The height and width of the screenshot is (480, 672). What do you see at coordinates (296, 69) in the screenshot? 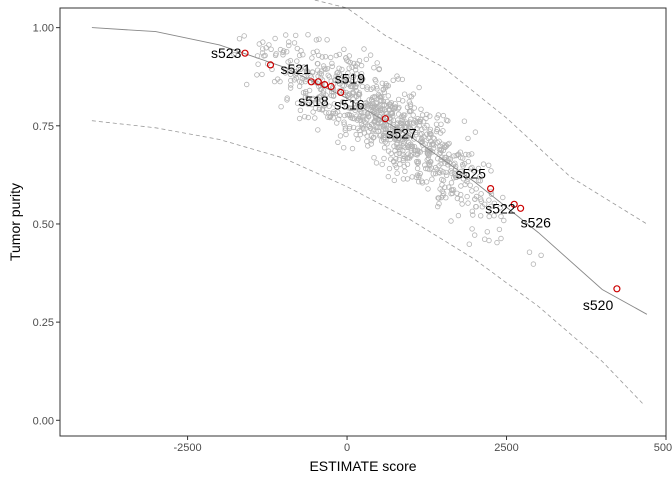
I see `sample-label-s521: s521` at bounding box center [296, 69].